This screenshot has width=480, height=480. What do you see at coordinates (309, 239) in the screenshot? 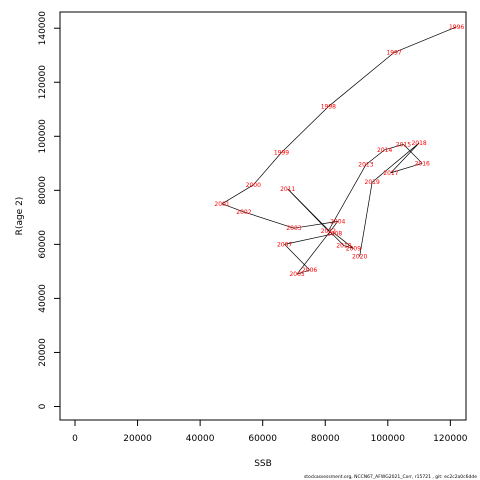
I see `segment-2007-2008` at bounding box center [309, 239].